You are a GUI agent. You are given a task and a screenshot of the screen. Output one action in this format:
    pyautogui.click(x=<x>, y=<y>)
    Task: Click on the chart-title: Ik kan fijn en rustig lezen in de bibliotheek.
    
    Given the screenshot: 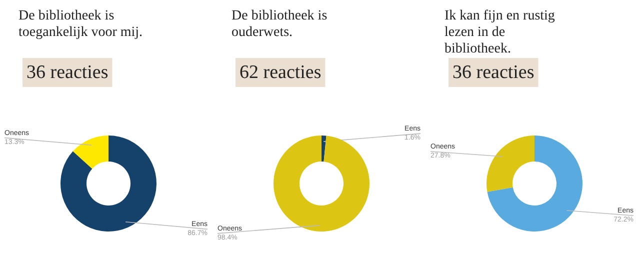 What is the action you would take?
    pyautogui.click(x=499, y=32)
    